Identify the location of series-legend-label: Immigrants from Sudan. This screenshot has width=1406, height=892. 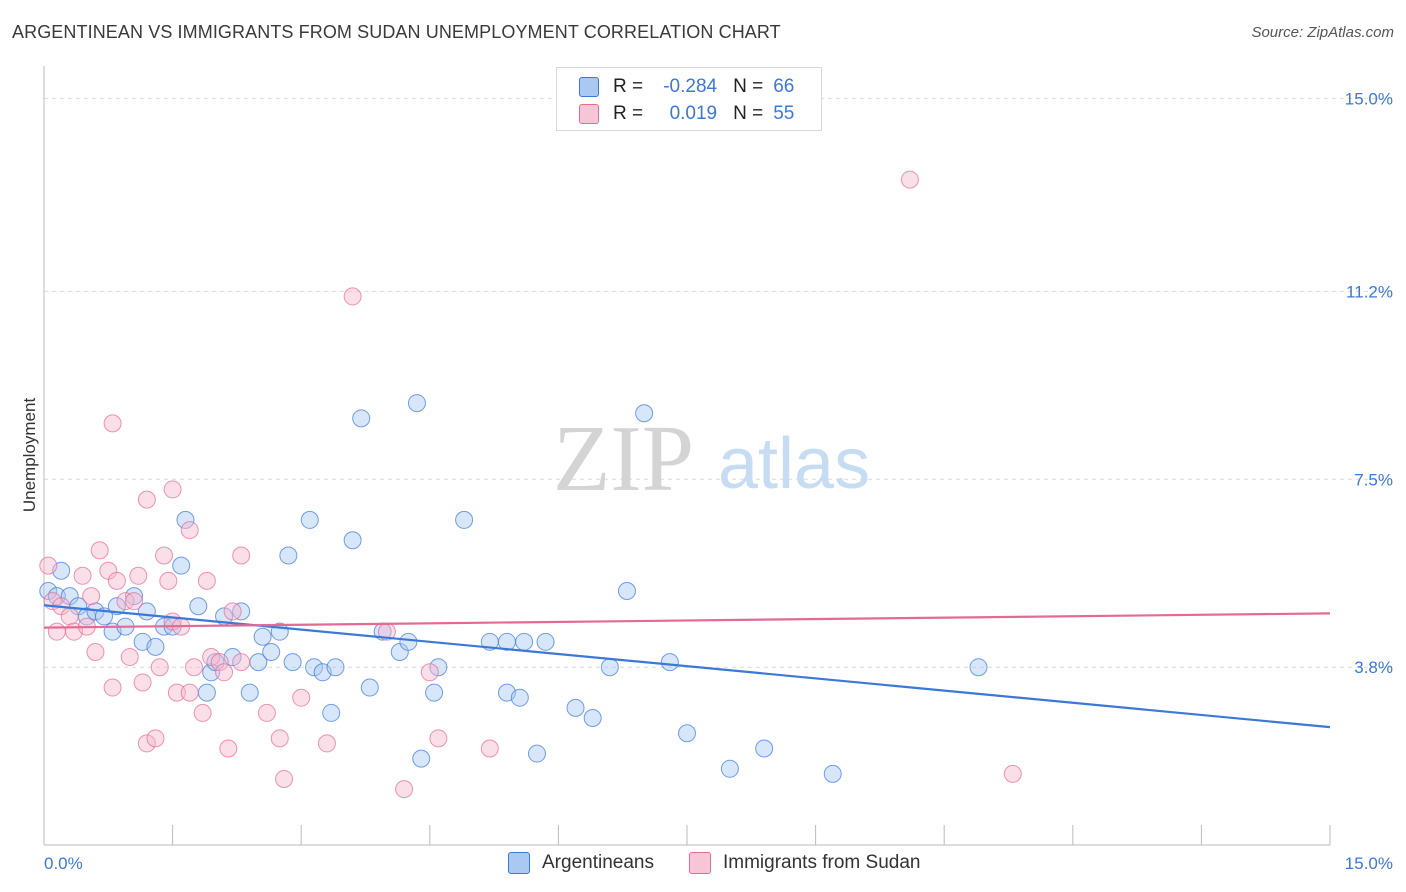
(822, 862).